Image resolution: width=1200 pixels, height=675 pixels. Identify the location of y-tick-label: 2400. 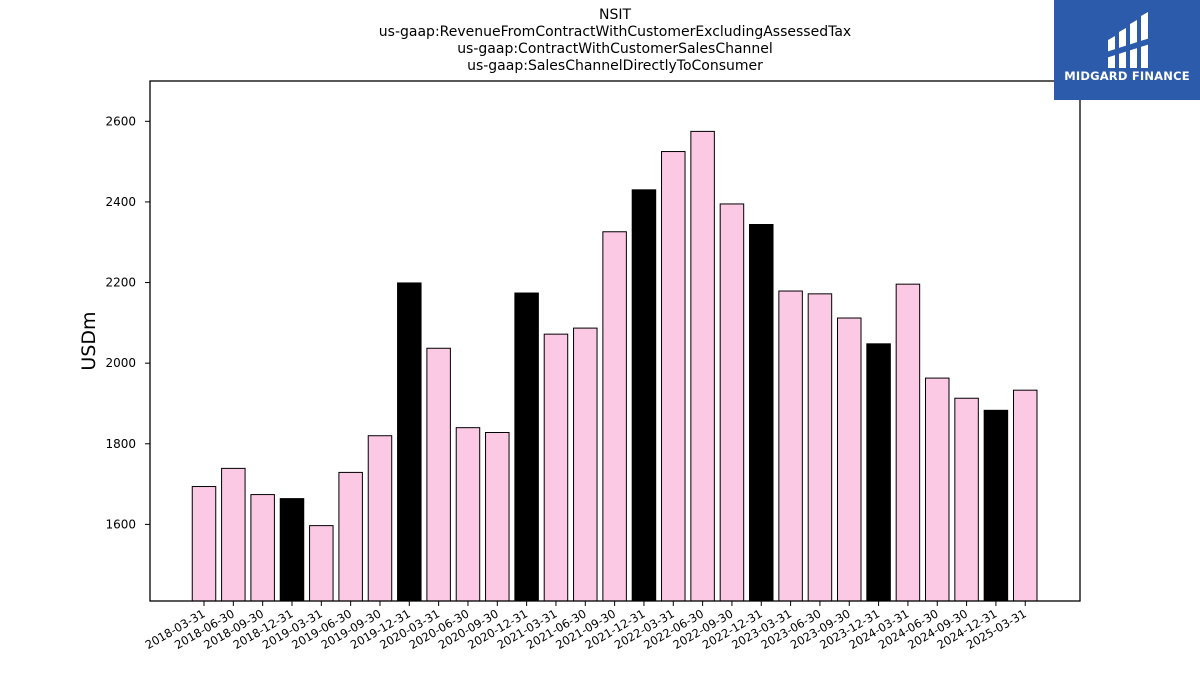
(120, 202).